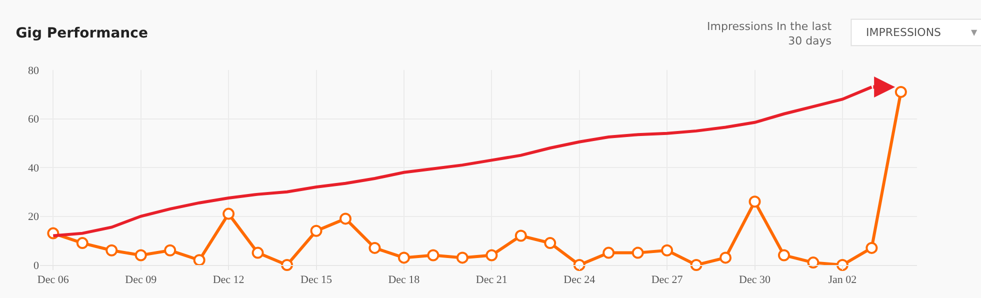 The width and height of the screenshot is (981, 298). I want to click on x-tick-label: Jan 02, so click(842, 280).